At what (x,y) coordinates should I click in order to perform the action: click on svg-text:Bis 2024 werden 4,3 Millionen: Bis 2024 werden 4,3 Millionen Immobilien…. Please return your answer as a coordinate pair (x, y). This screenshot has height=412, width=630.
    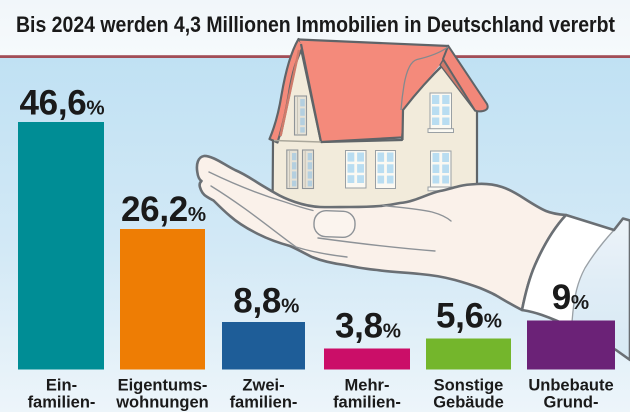
    Looking at the image, I should click on (316, 24).